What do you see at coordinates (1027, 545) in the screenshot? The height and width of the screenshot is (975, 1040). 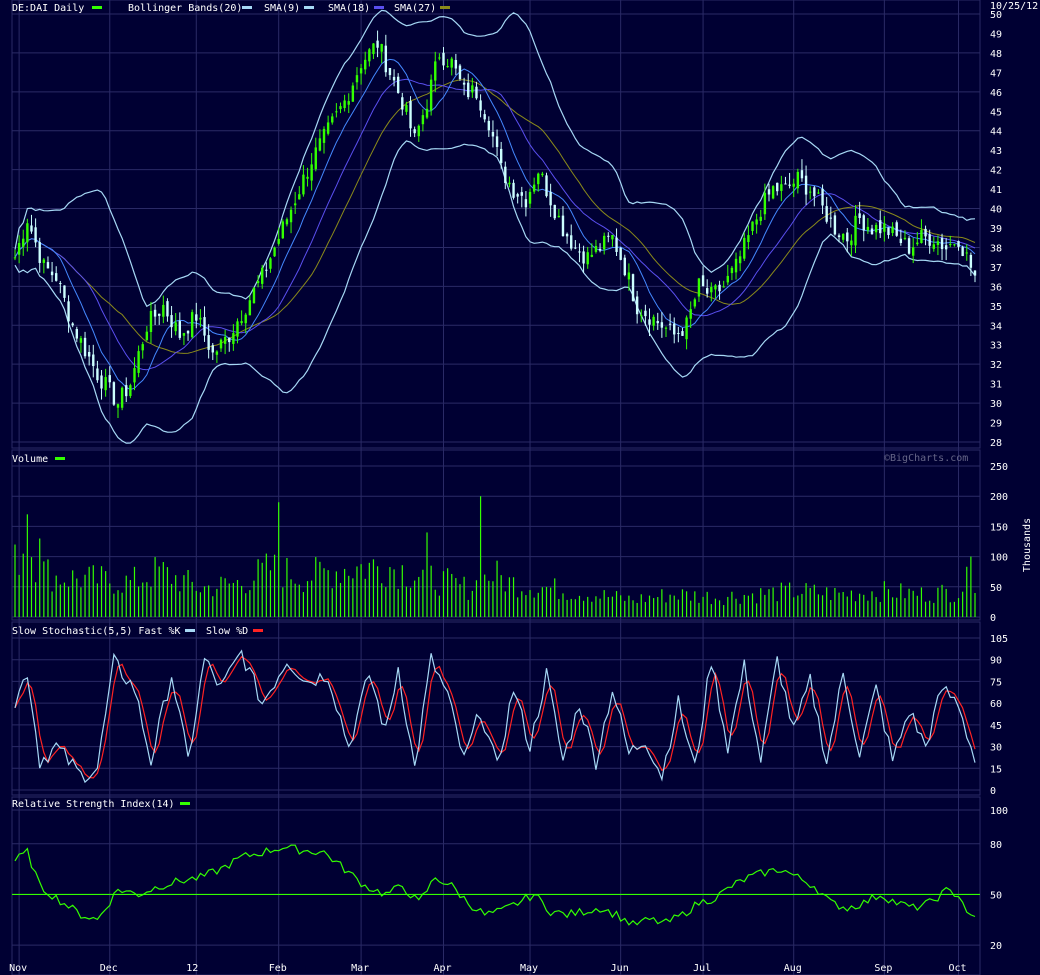 I see `volume-axis-title: Thousands` at bounding box center [1027, 545].